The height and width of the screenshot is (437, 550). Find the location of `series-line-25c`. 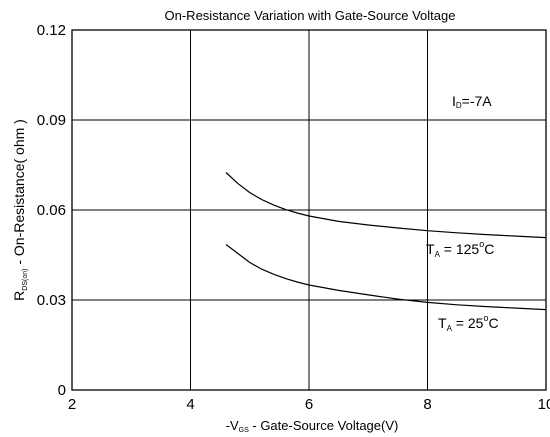

series-line-25c is located at coordinates (386, 277).